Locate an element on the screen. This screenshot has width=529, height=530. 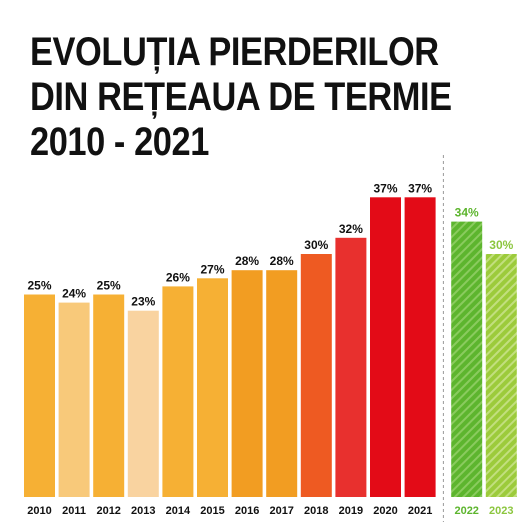
year-label-2019: 2019 is located at coordinates (351, 511).